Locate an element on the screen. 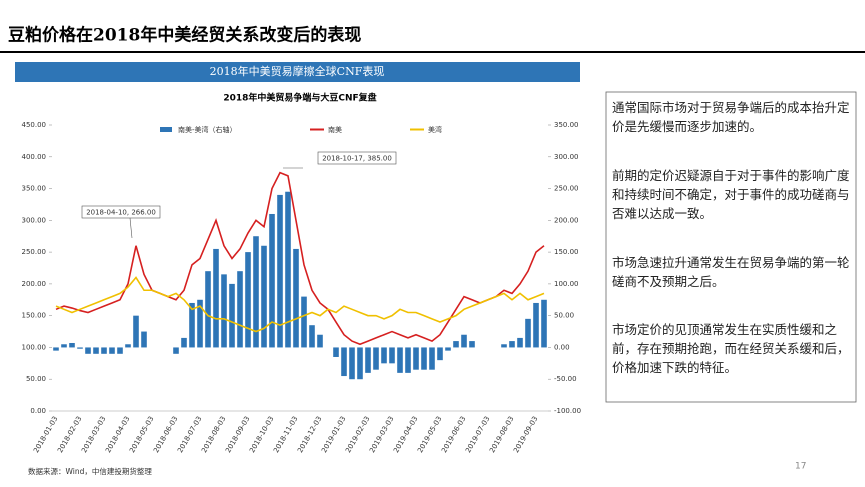  y2-tick-label: -100.00 is located at coordinates (567, 411).